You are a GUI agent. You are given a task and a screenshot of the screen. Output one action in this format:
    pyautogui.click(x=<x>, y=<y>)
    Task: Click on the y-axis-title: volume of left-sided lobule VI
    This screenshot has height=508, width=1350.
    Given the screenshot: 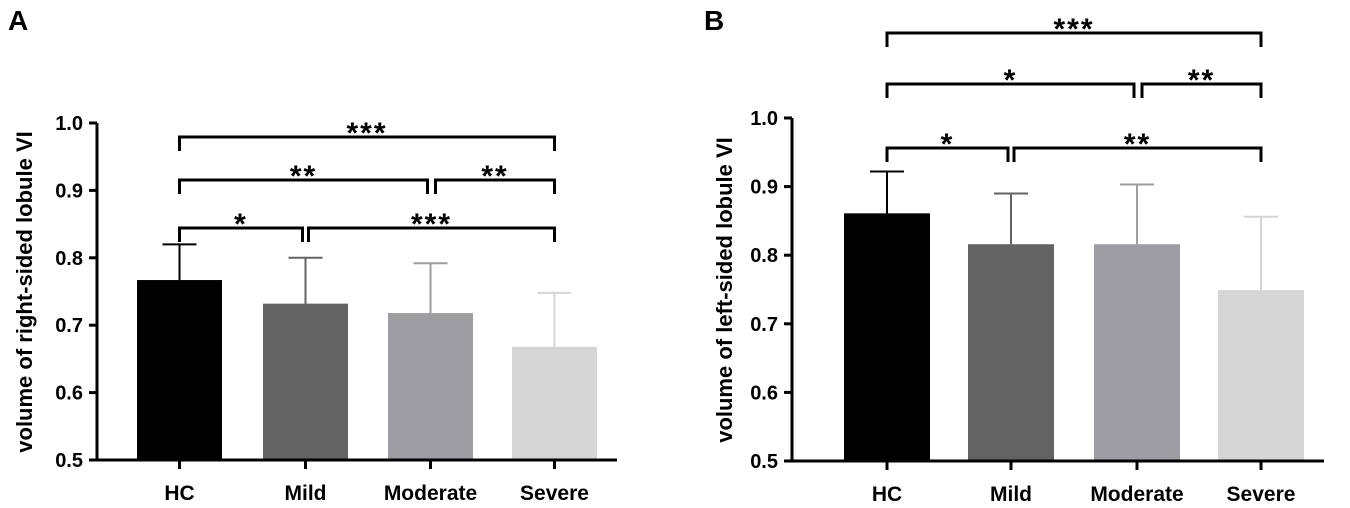 What is the action you would take?
    pyautogui.click(x=724, y=290)
    